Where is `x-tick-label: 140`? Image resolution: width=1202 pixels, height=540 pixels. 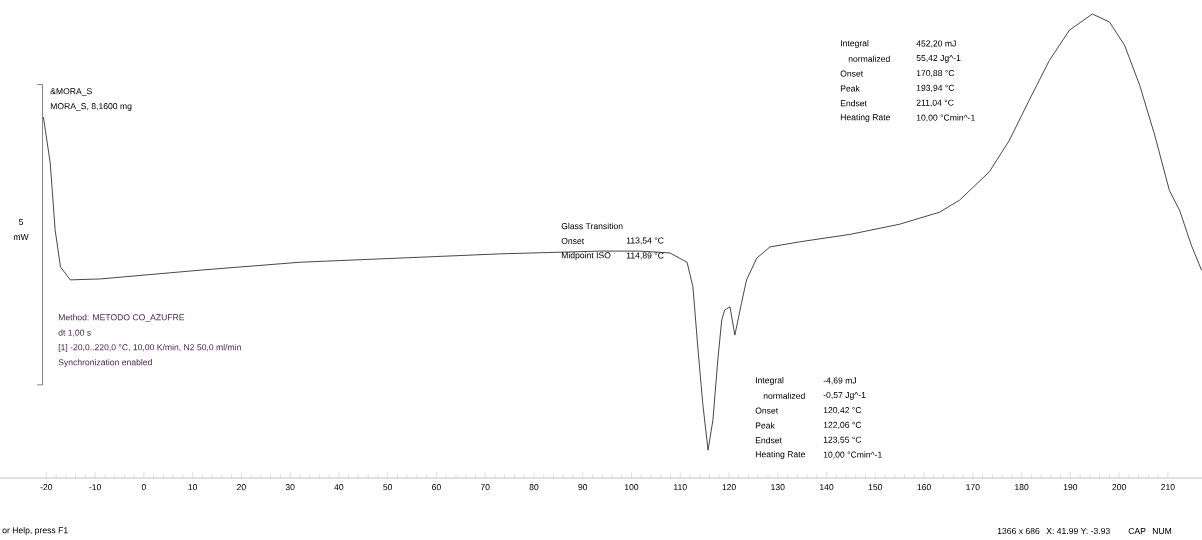
x-tick-label: 140 is located at coordinates (827, 487).